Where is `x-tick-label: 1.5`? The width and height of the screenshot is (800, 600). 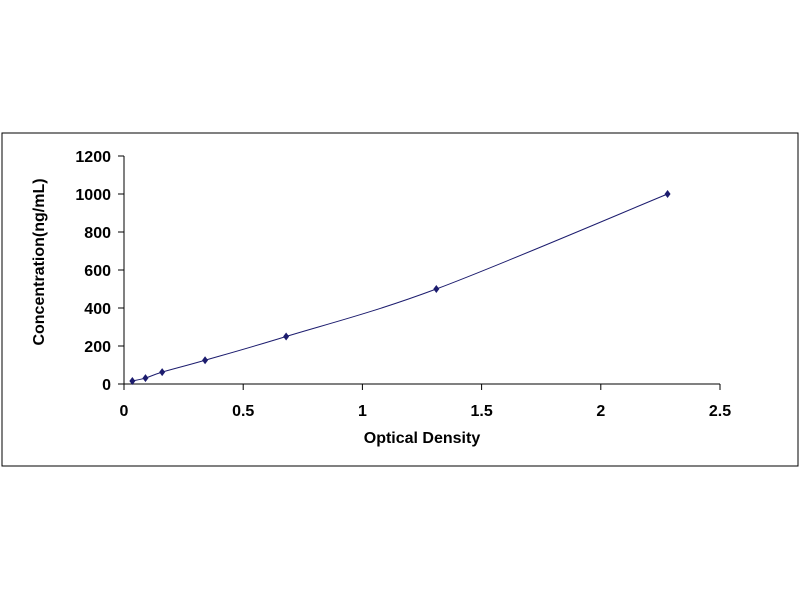 x-tick-label: 1.5 is located at coordinates (481, 411).